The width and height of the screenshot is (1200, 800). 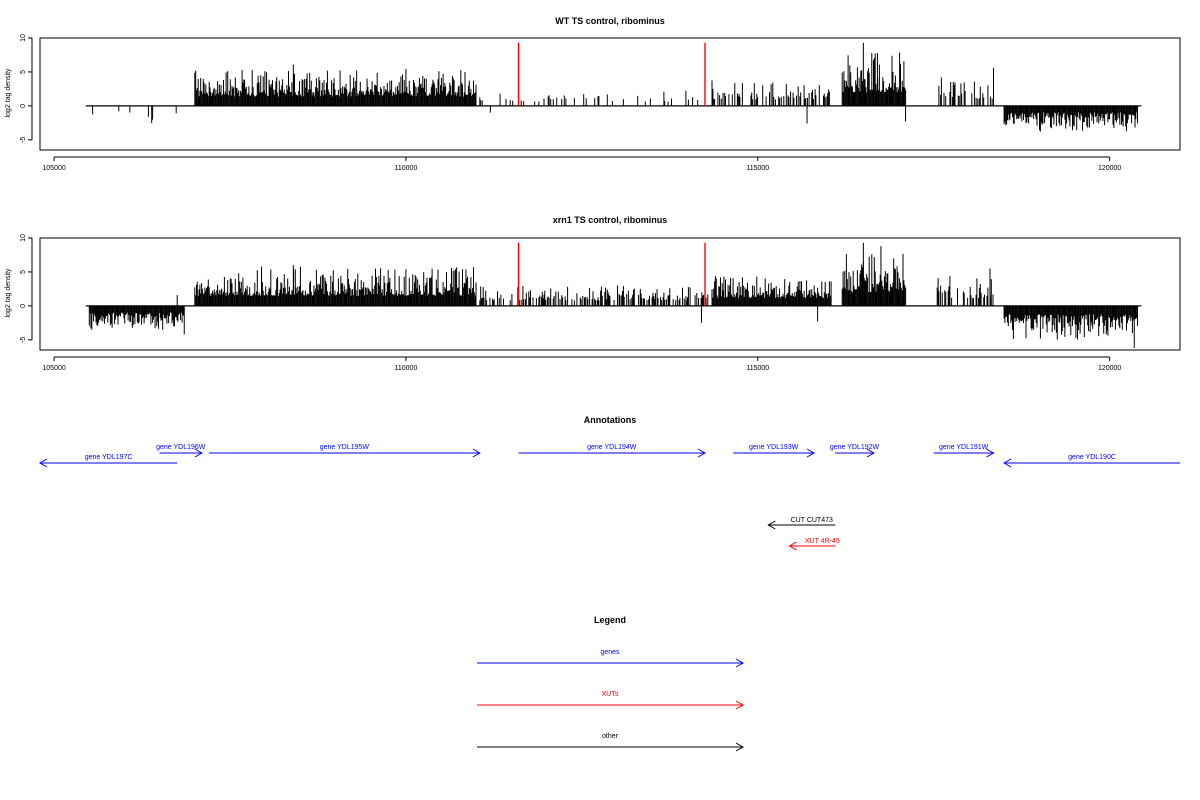 What do you see at coordinates (1092, 457) in the screenshot?
I see `gene-label: gene YDL190C` at bounding box center [1092, 457].